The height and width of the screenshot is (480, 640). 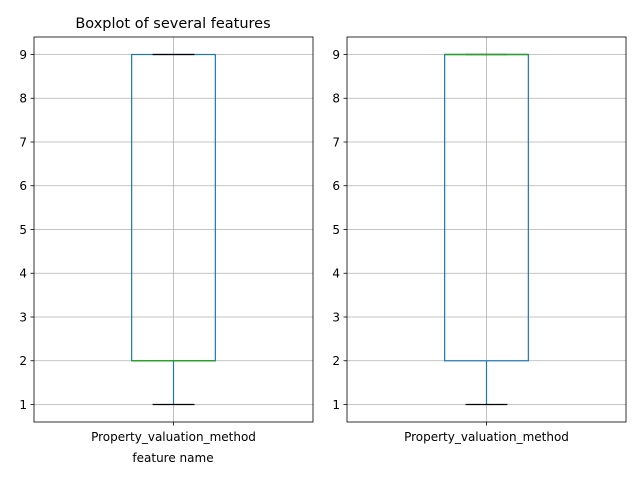 I want to click on right-ytick-label: 1, so click(x=336, y=405).